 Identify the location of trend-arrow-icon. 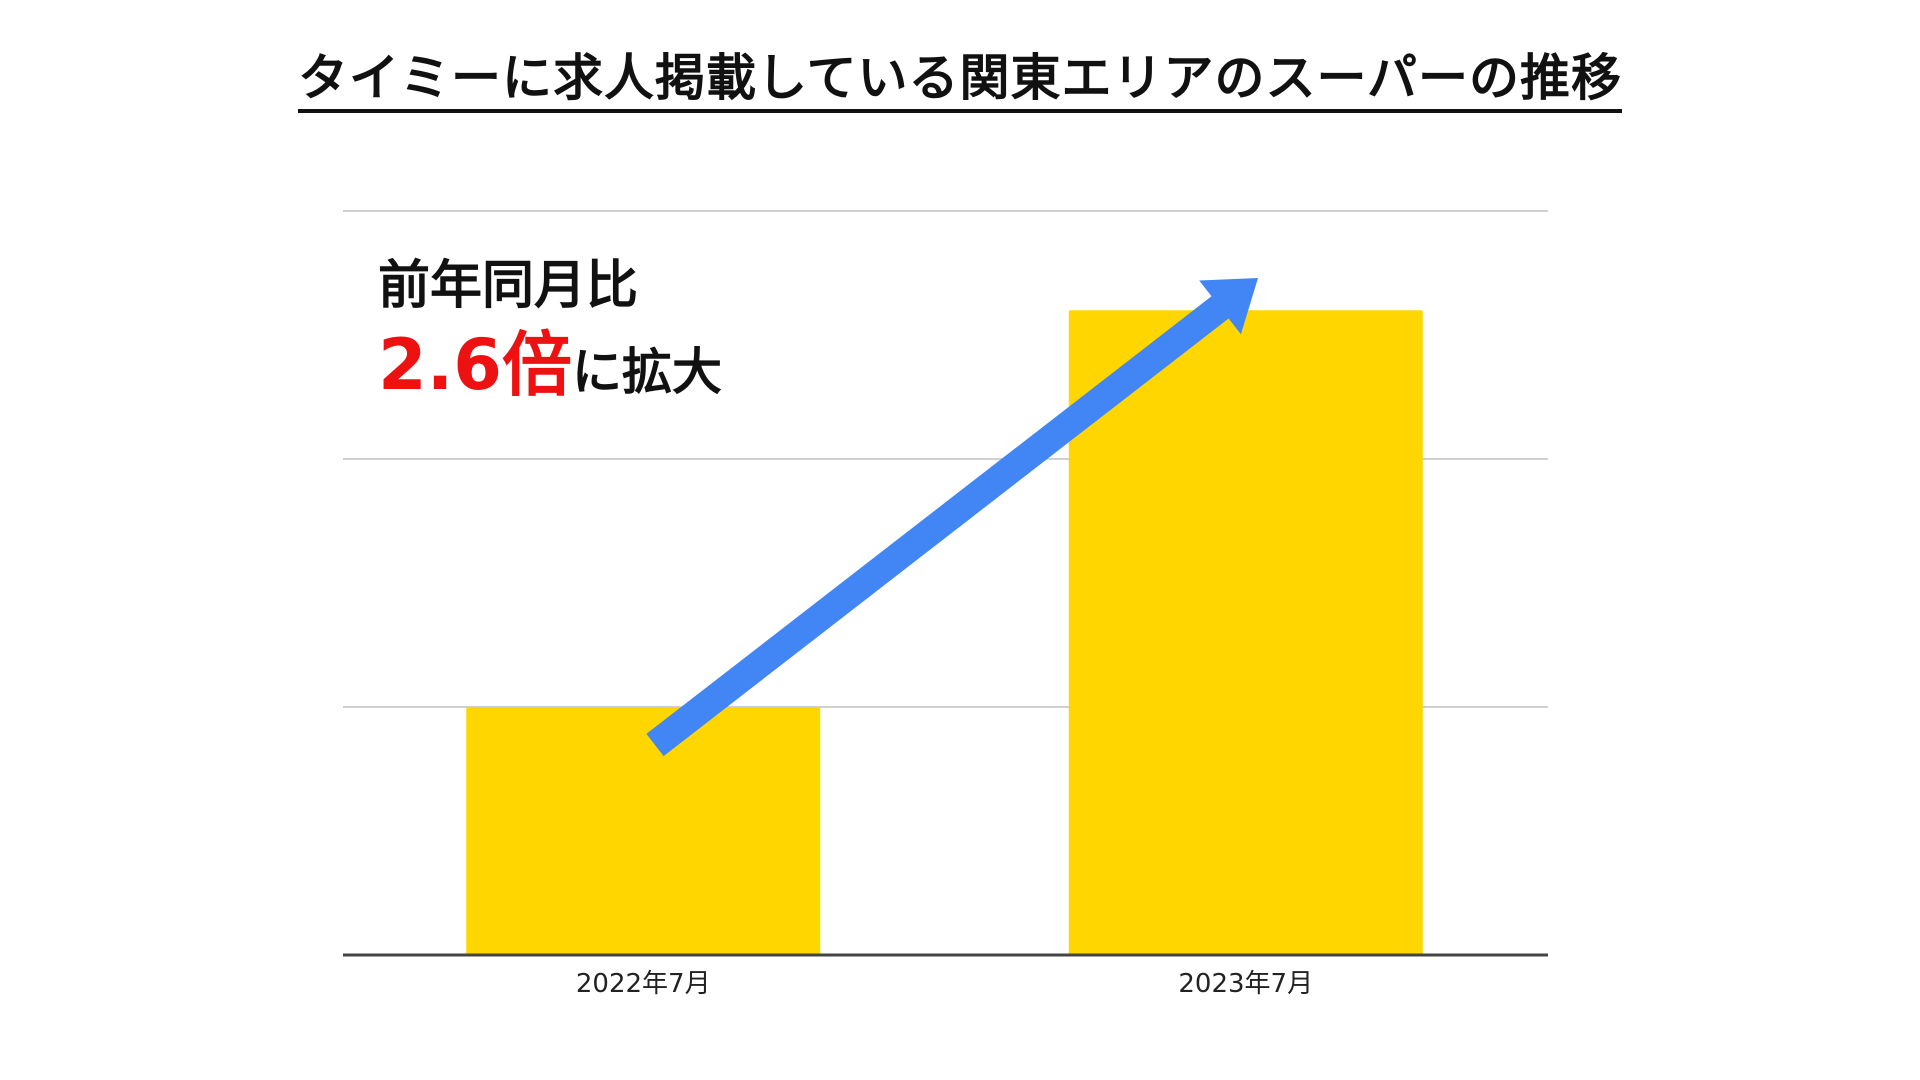
(952, 517).